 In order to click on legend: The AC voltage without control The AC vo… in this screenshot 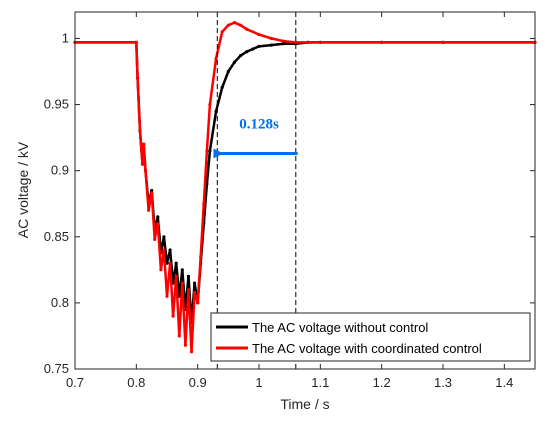, I will do `click(370, 337)`.